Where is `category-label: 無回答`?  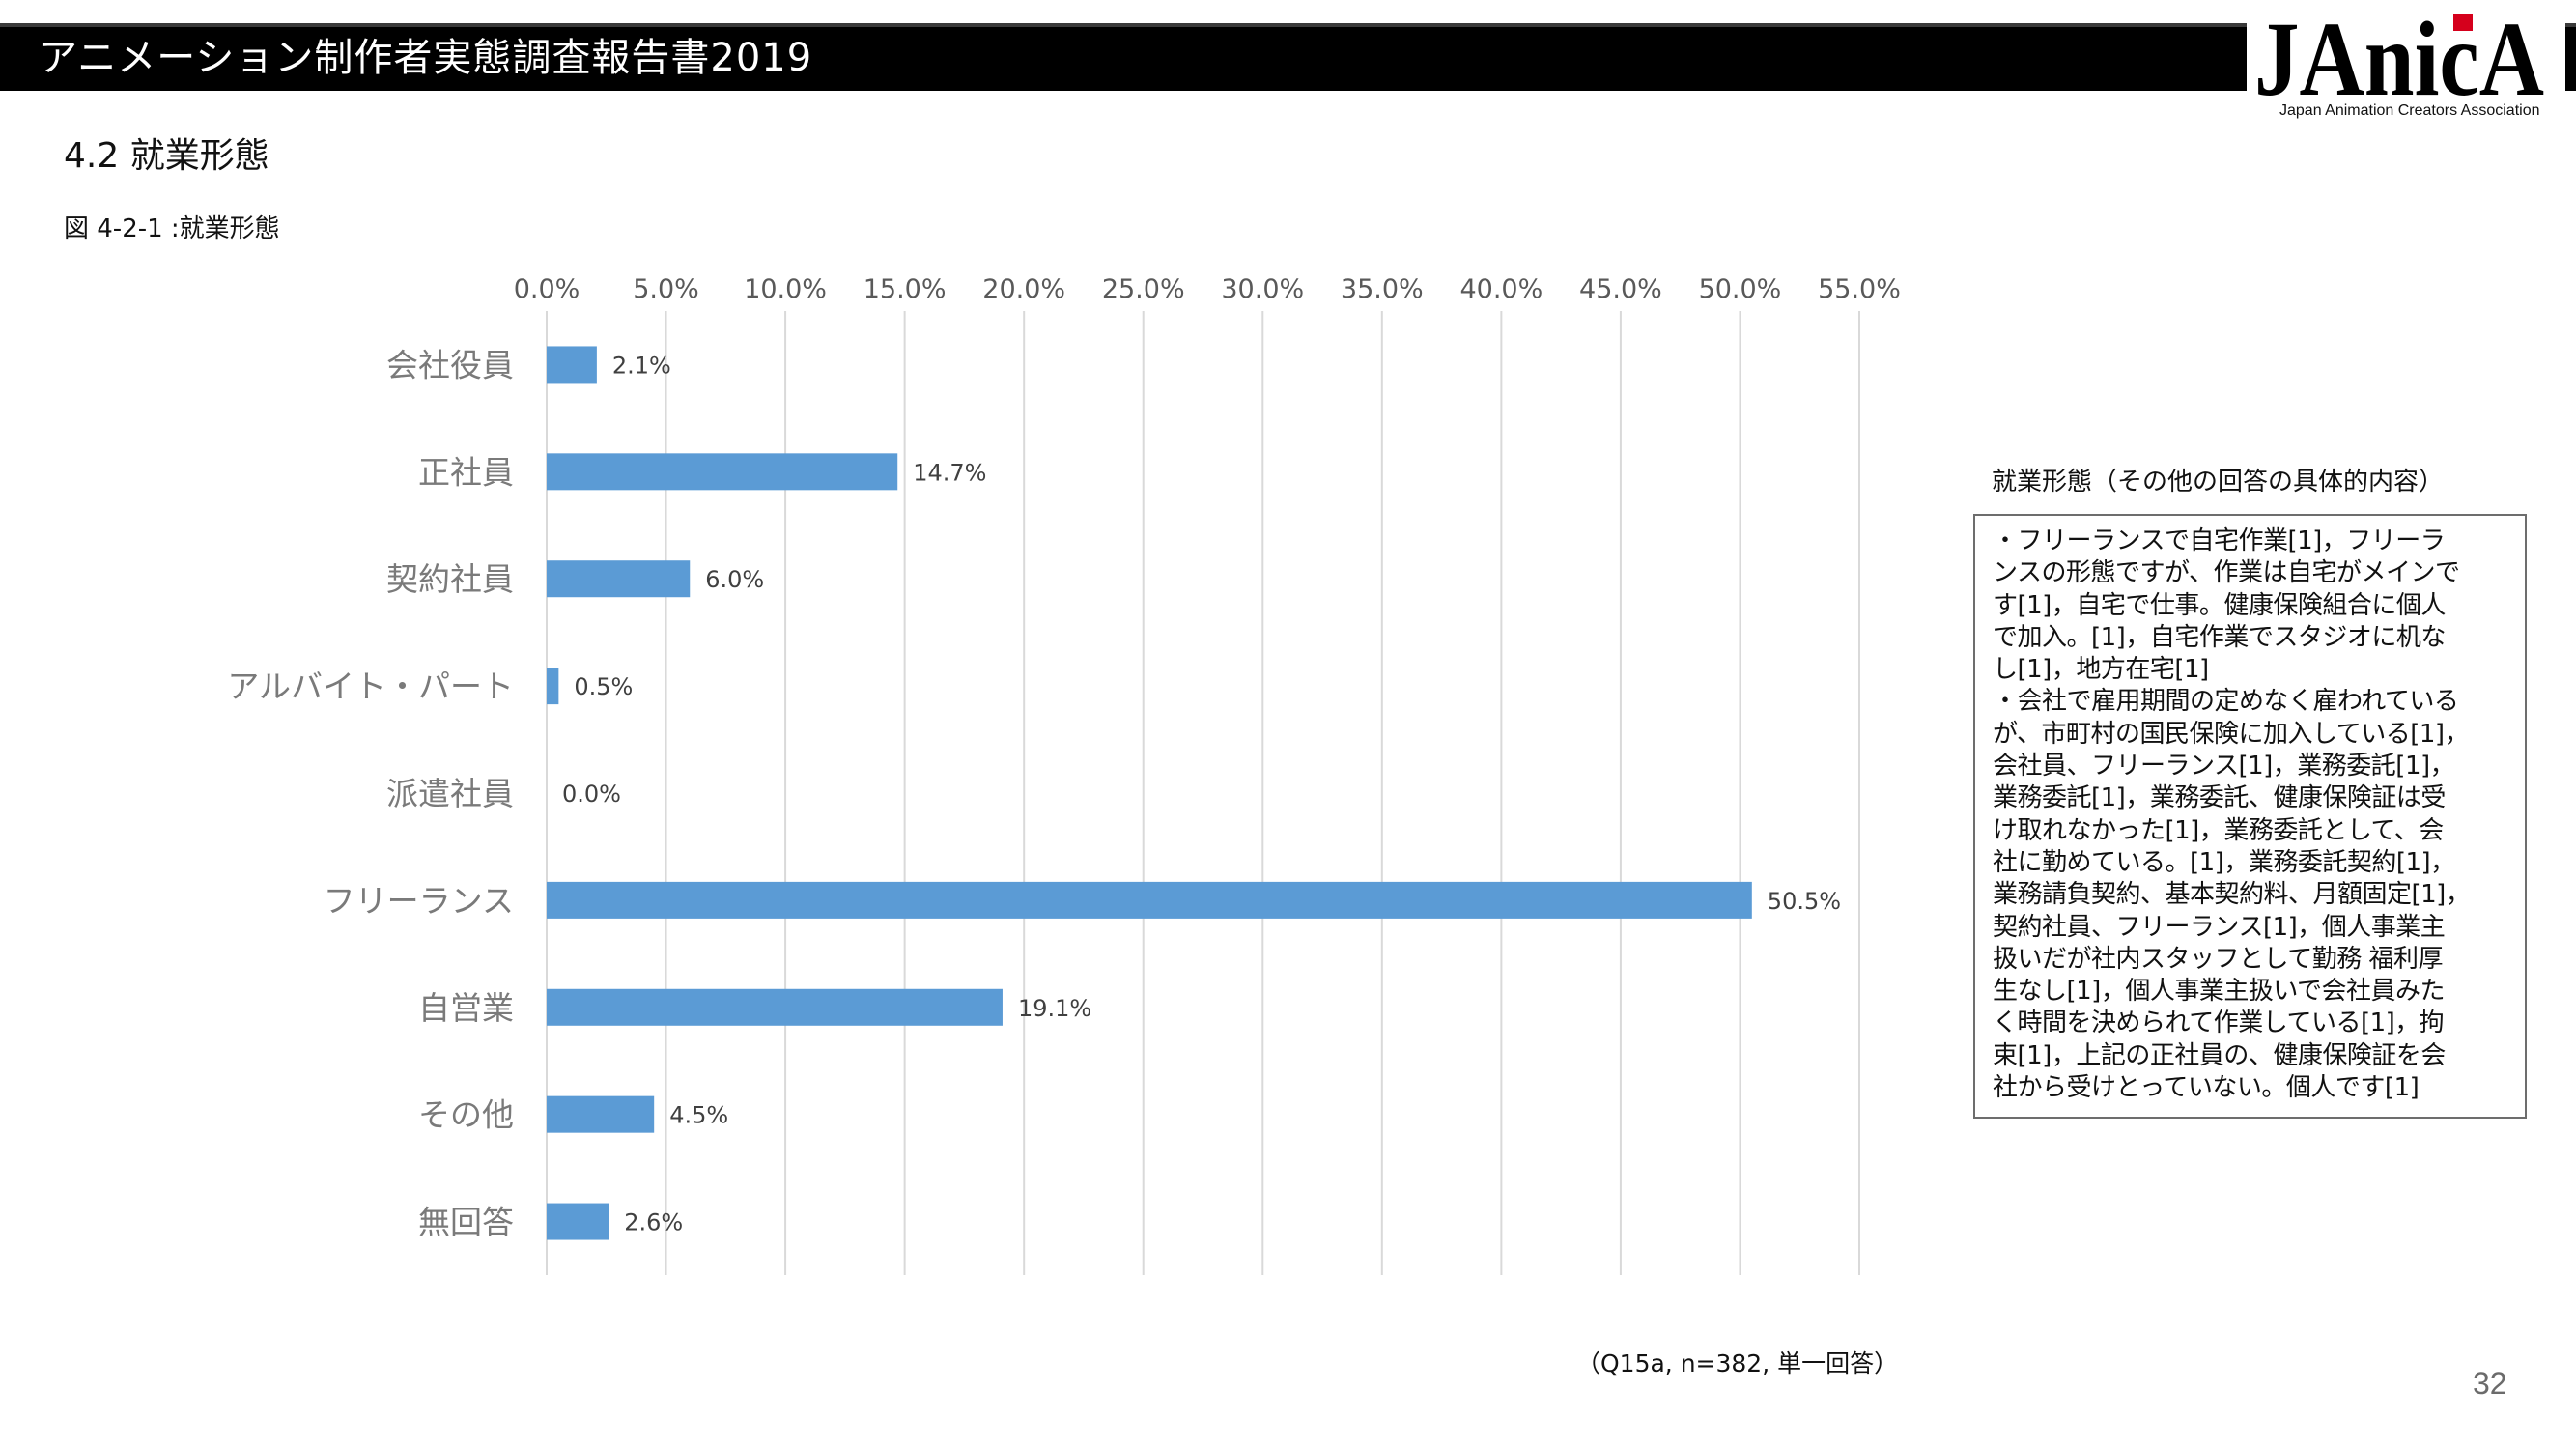 category-label: 無回答 is located at coordinates (466, 1222).